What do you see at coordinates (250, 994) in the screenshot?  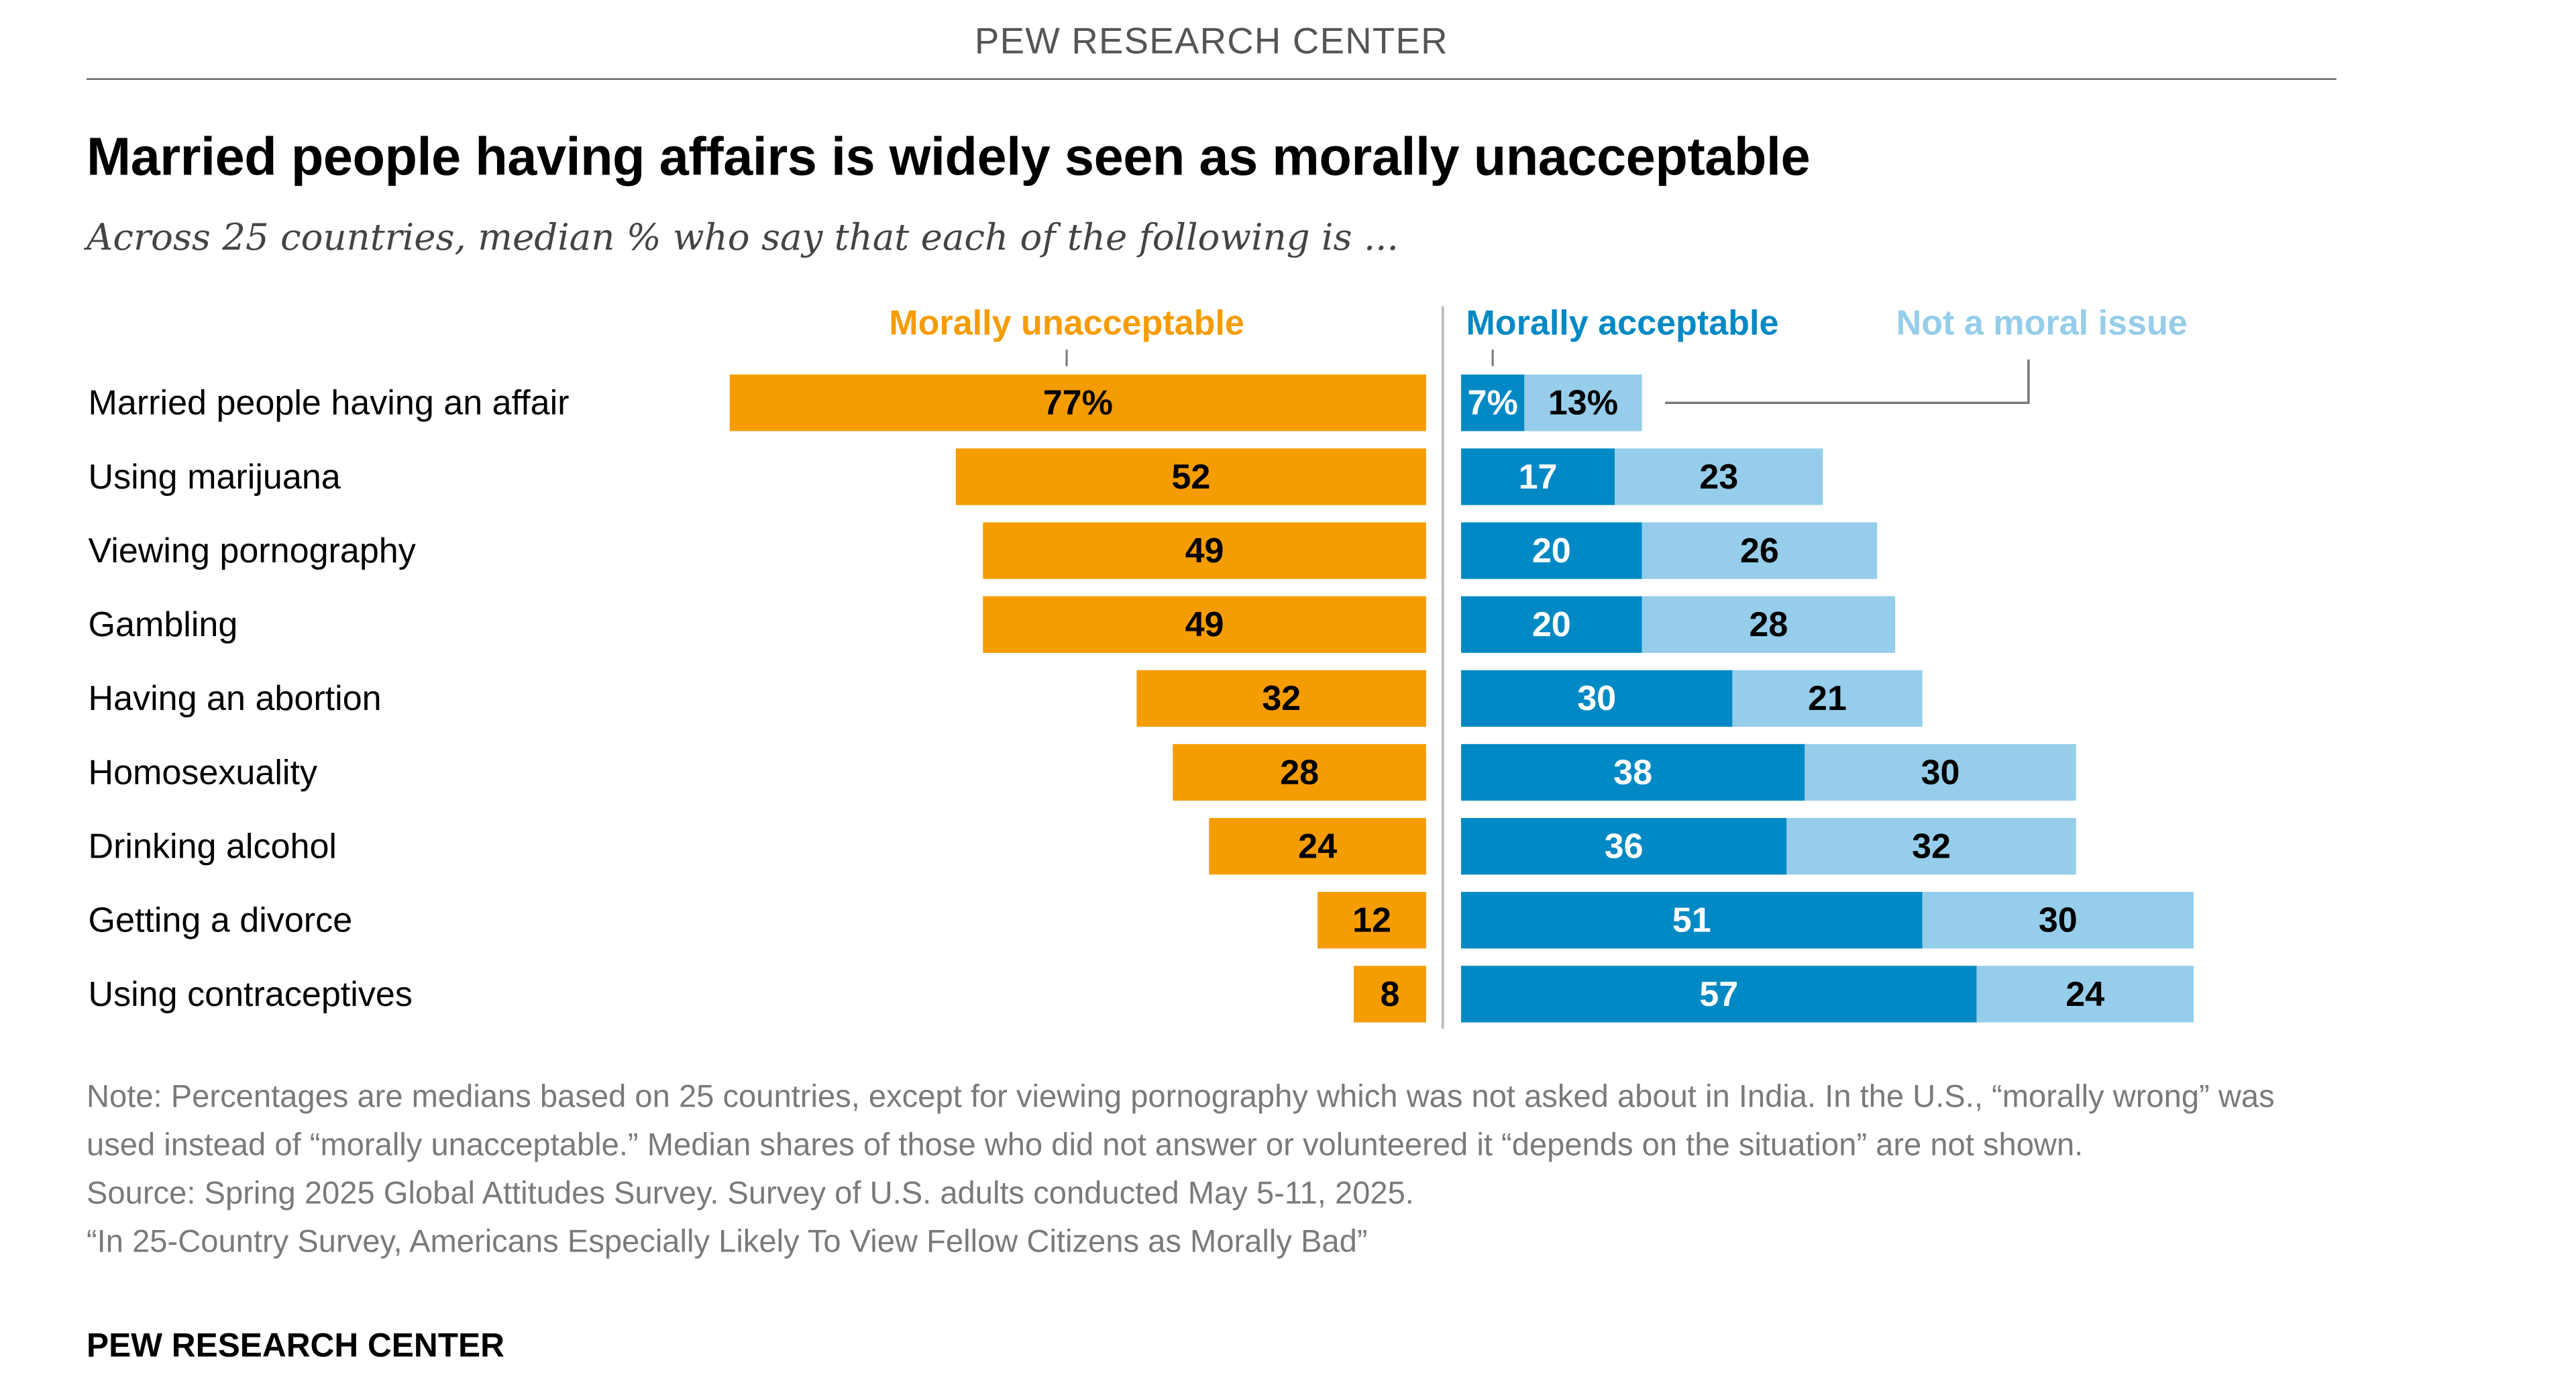 I see `category-label-using-contraceptives: Using contraceptives` at bounding box center [250, 994].